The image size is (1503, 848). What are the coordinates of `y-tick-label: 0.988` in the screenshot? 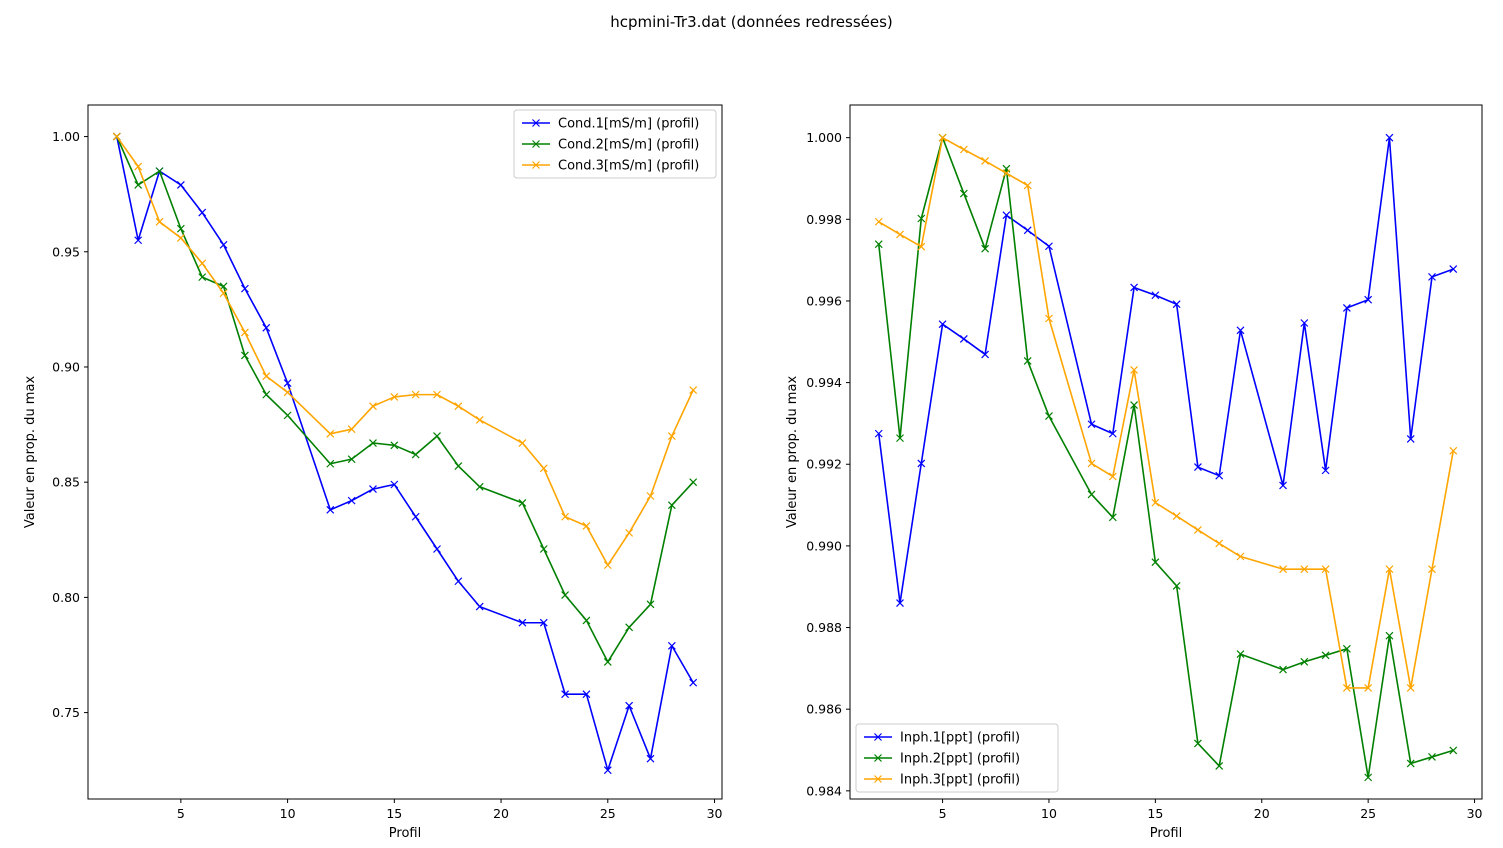 It's located at (824, 627).